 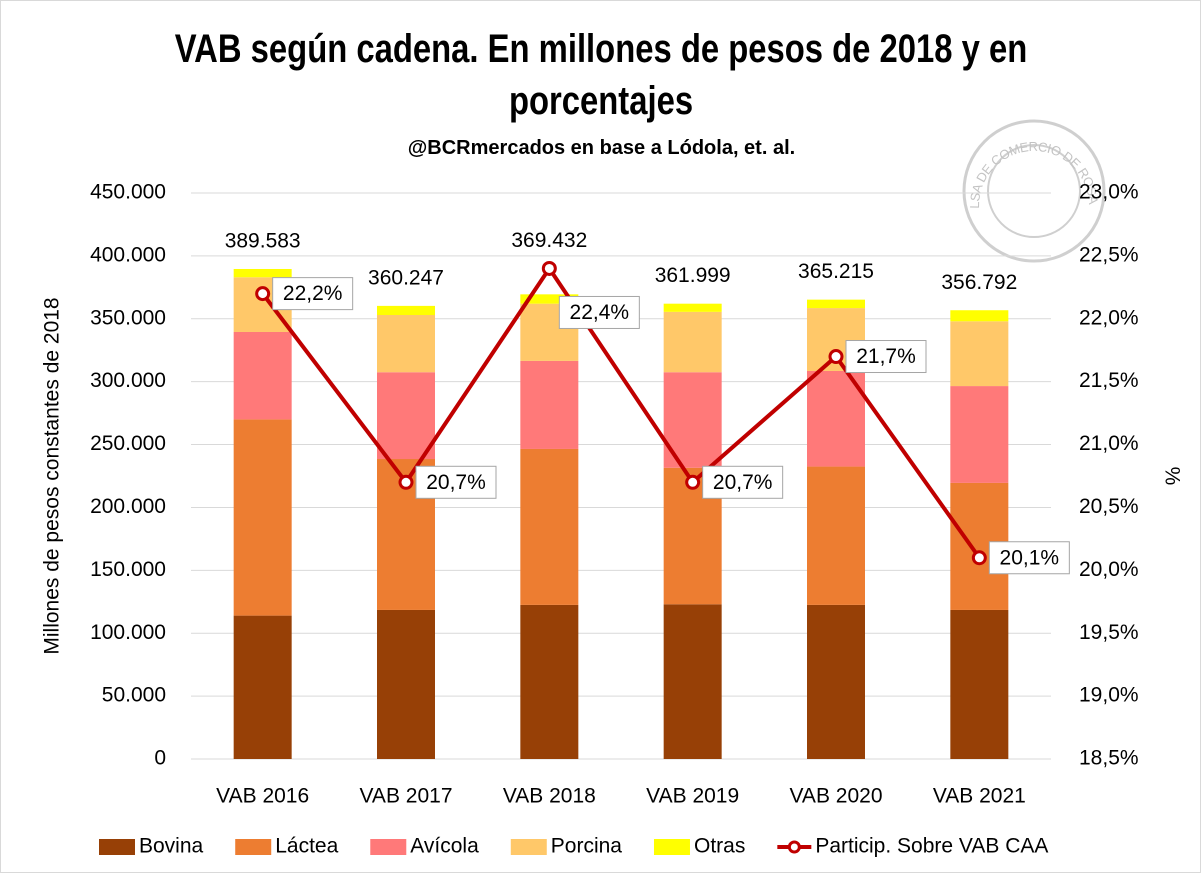 What do you see at coordinates (405, 796) in the screenshot?
I see `x-tick-label: VAB 2017` at bounding box center [405, 796].